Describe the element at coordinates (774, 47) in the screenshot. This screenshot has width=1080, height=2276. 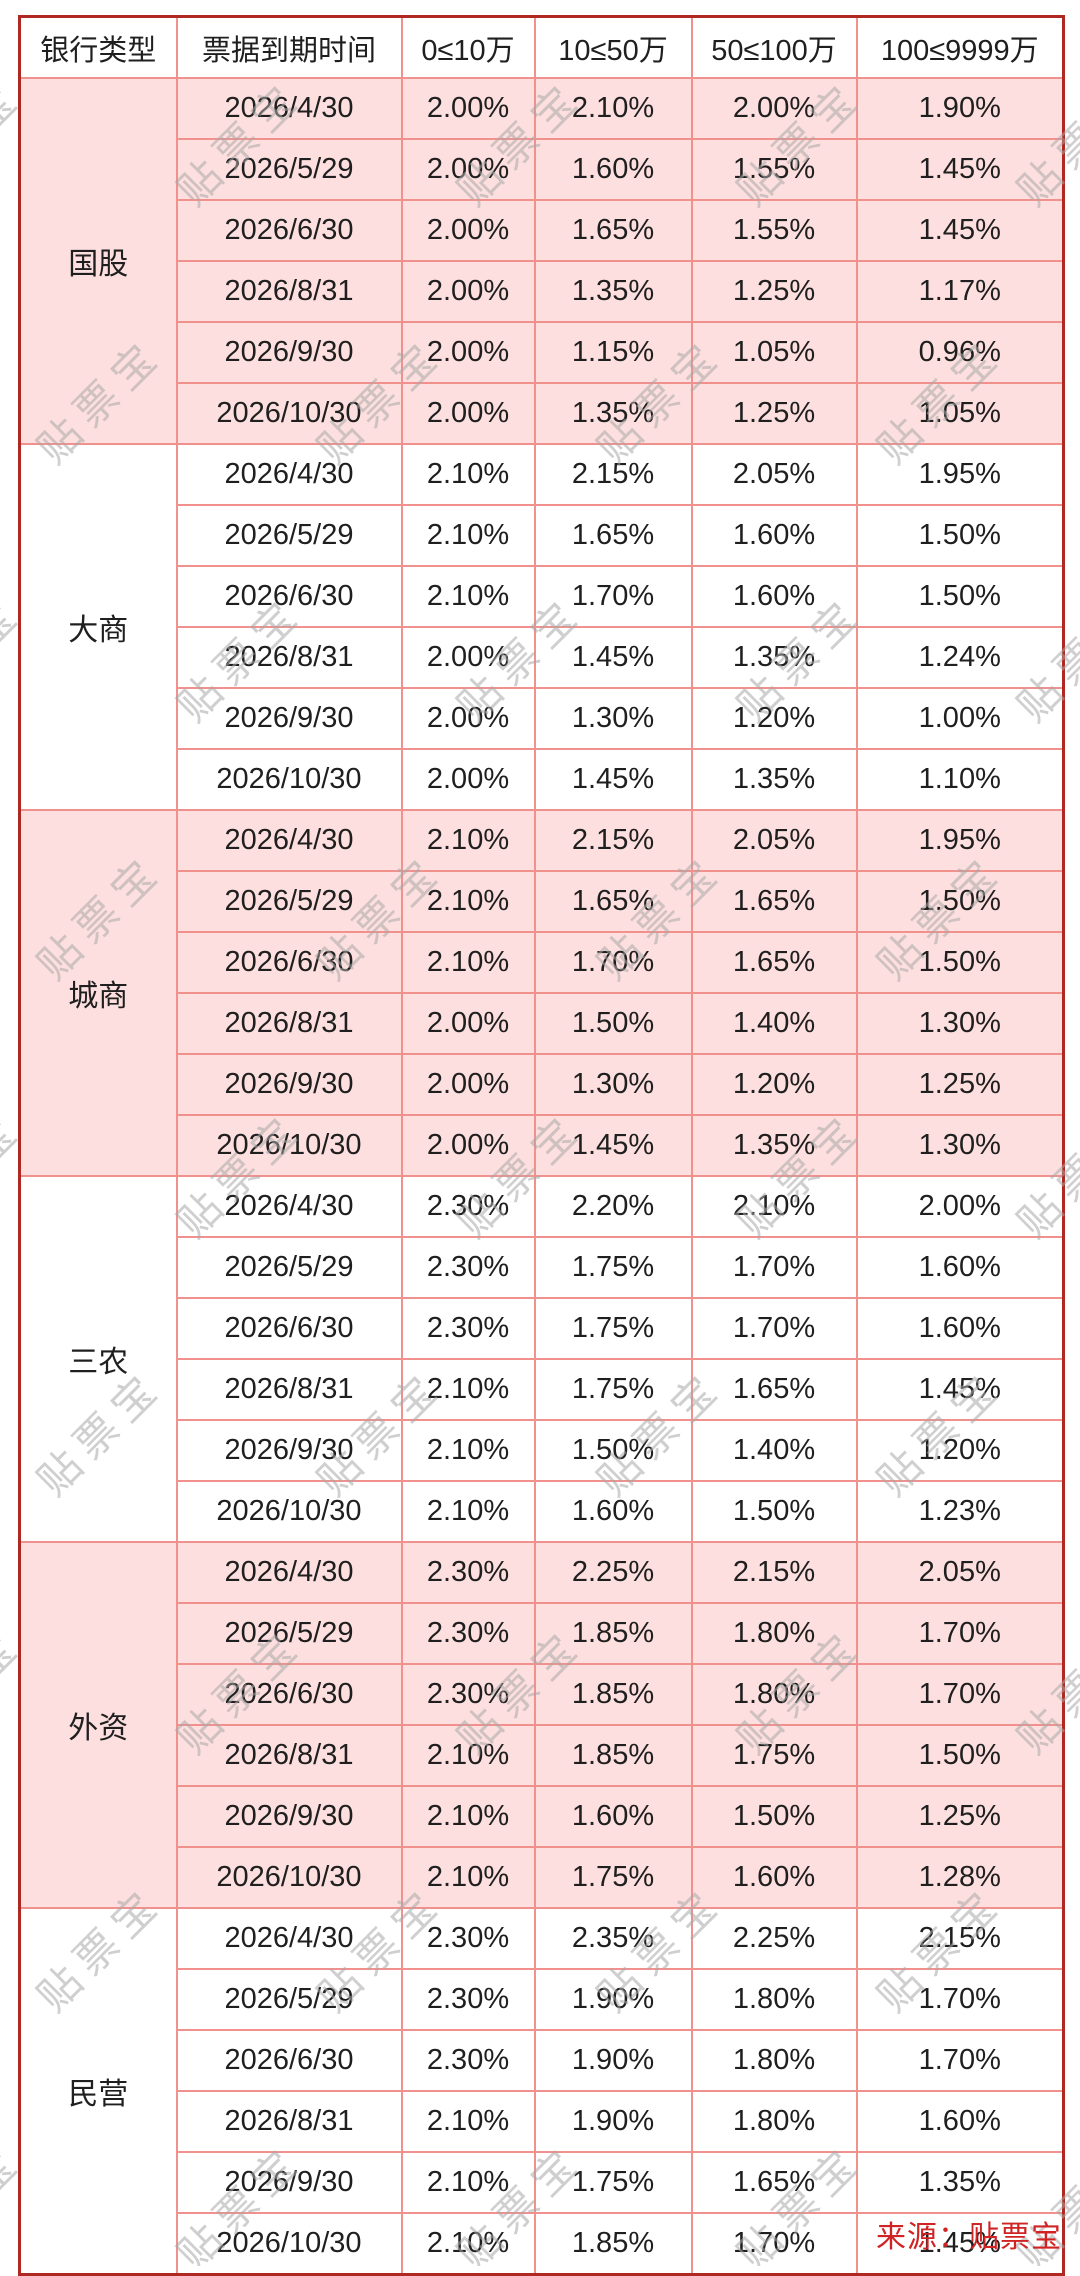
I see `column-header-tier-3: 50≤100万` at that location.